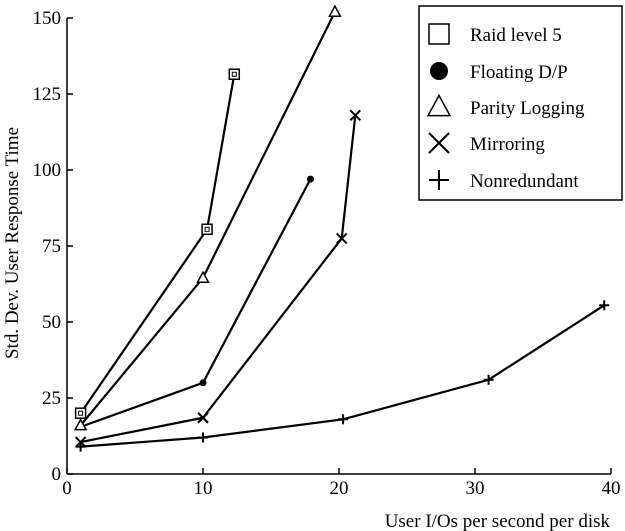 Image resolution: width=625 pixels, height=531 pixels. I want to click on y-tick-label: 100, so click(47, 170).